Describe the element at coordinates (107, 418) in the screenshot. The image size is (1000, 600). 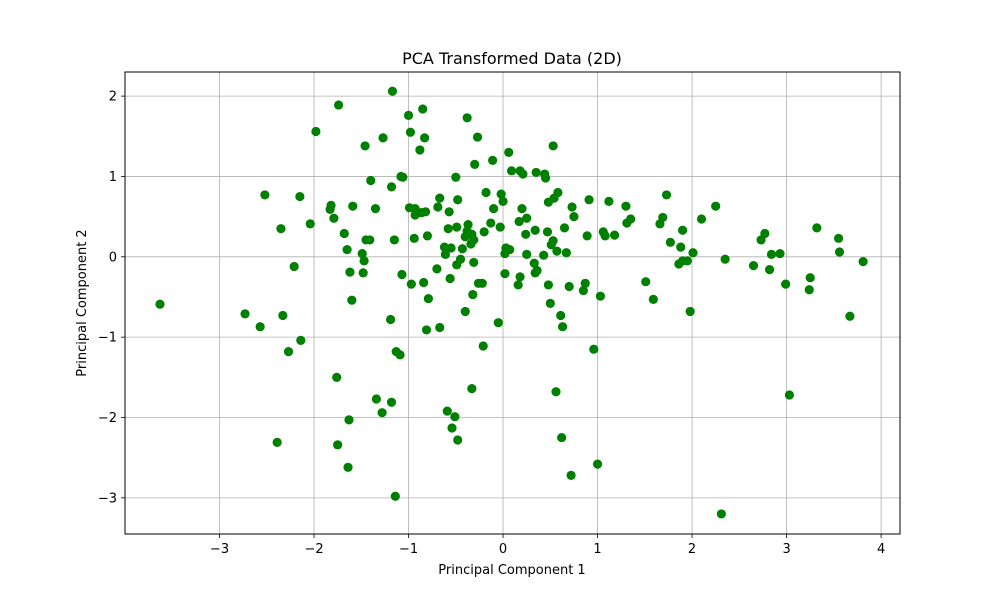
I see `y-tick-label: −2` at that location.